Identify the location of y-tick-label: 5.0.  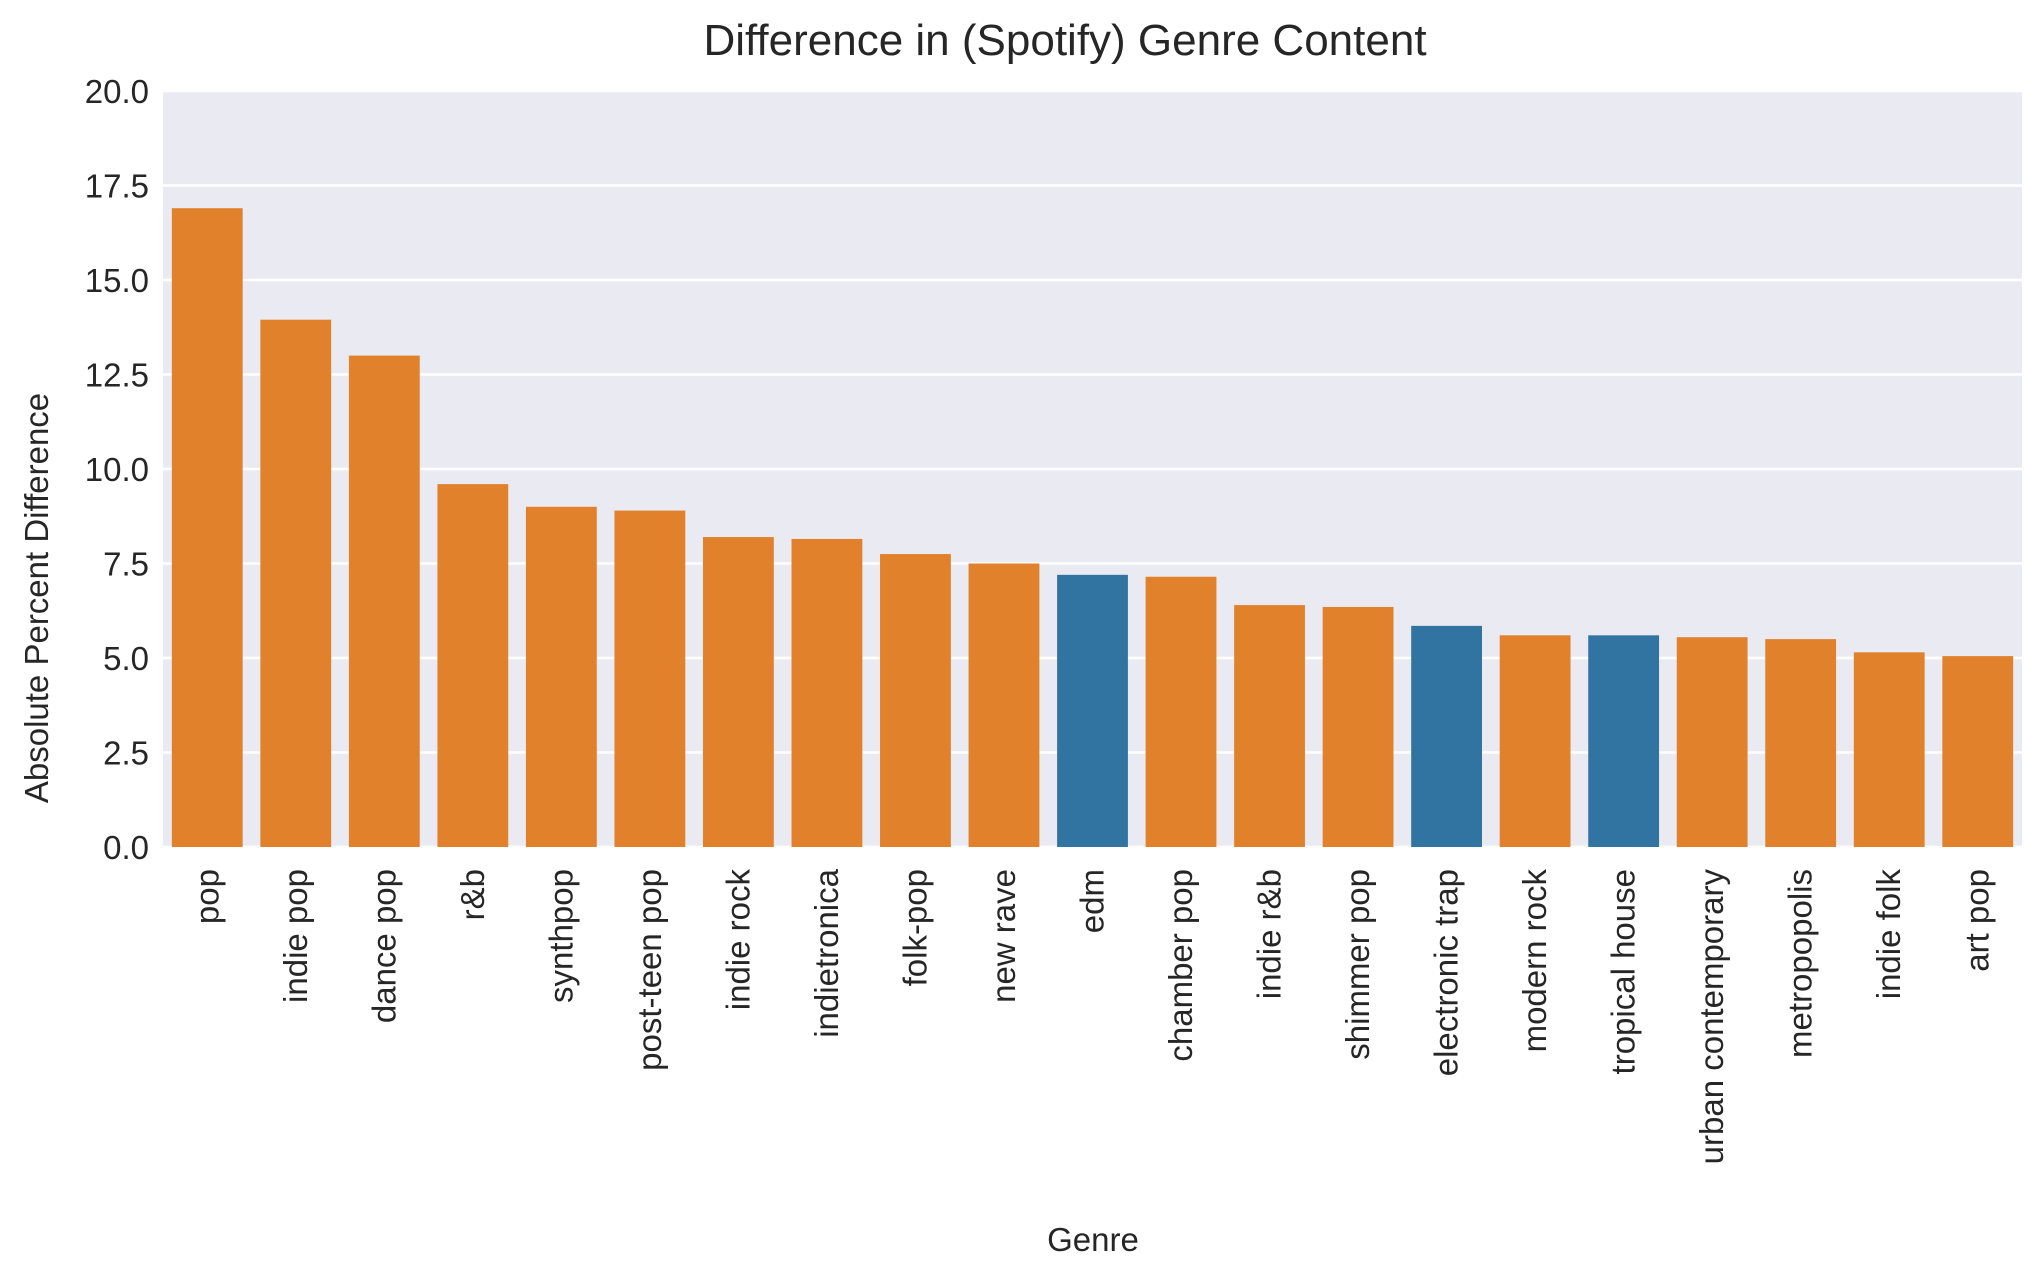
(126, 658).